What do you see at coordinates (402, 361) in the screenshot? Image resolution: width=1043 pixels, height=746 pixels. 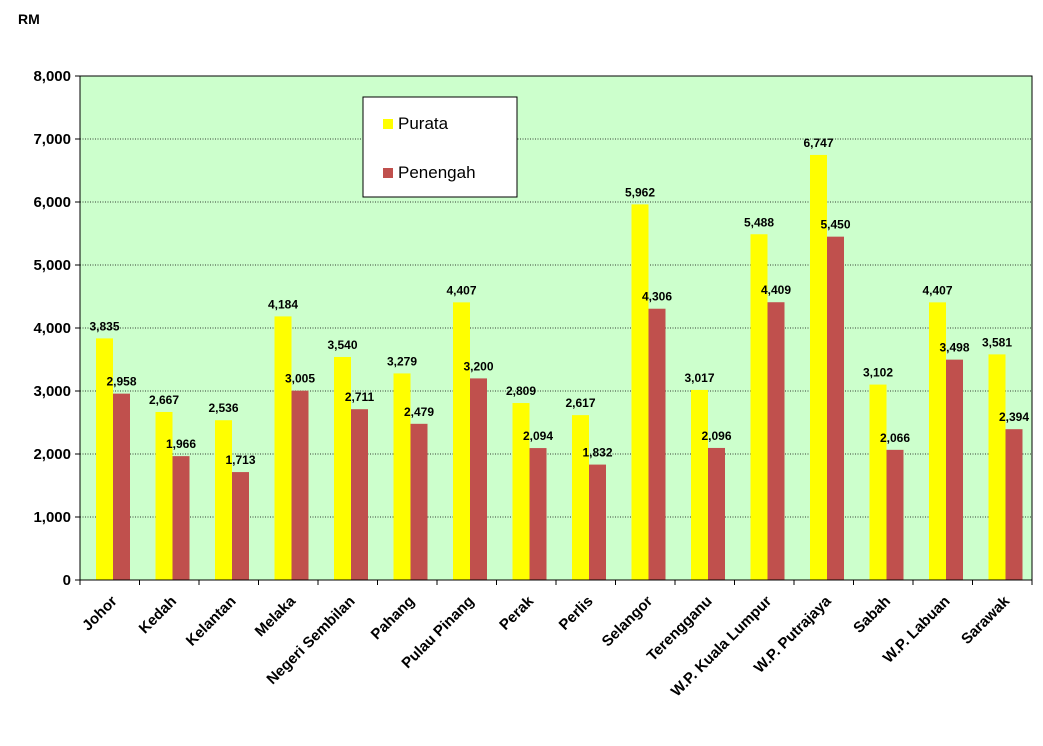 I see `data-label: 3,279` at bounding box center [402, 361].